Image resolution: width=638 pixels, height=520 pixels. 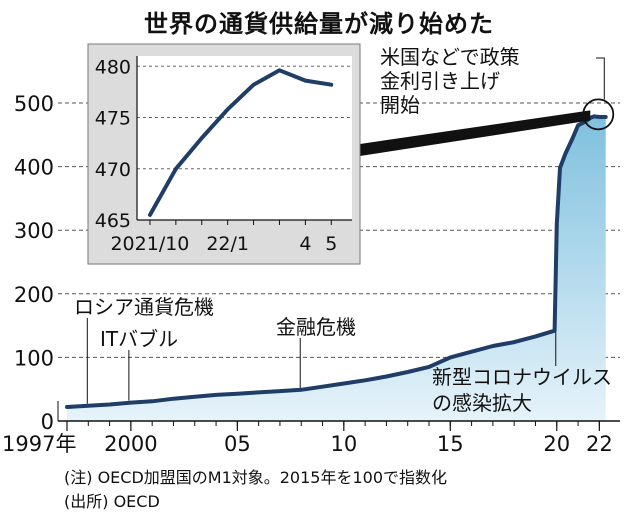 What do you see at coordinates (305, 244) in the screenshot?
I see `inset-x-tick-label: 4` at bounding box center [305, 244].